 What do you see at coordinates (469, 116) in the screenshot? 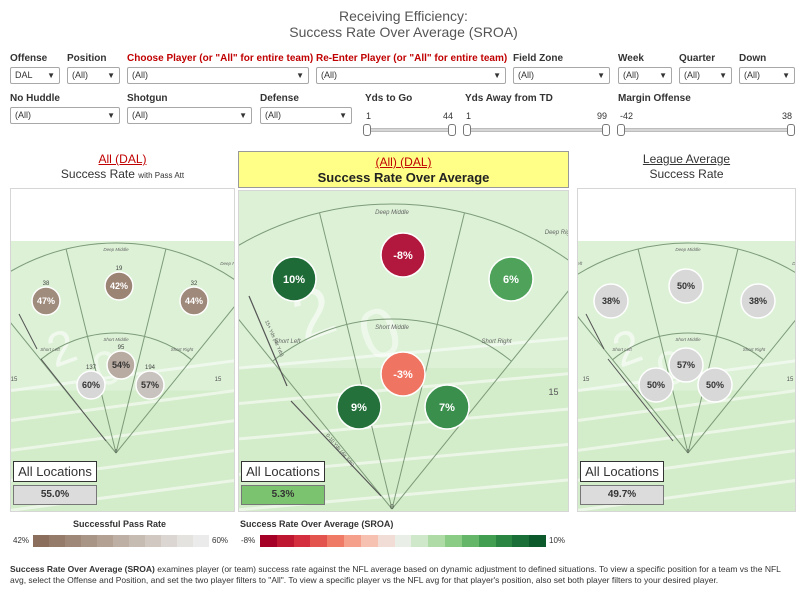
I see `yds-away-min: 1` at bounding box center [469, 116].